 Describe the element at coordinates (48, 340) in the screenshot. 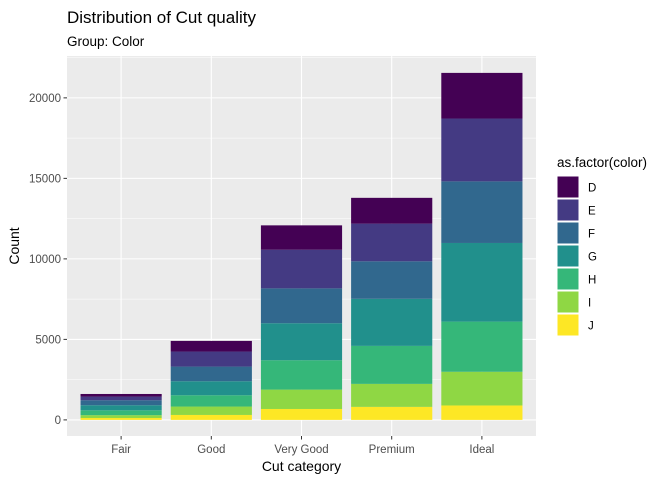

I see `y-tick-label: 5000` at that location.